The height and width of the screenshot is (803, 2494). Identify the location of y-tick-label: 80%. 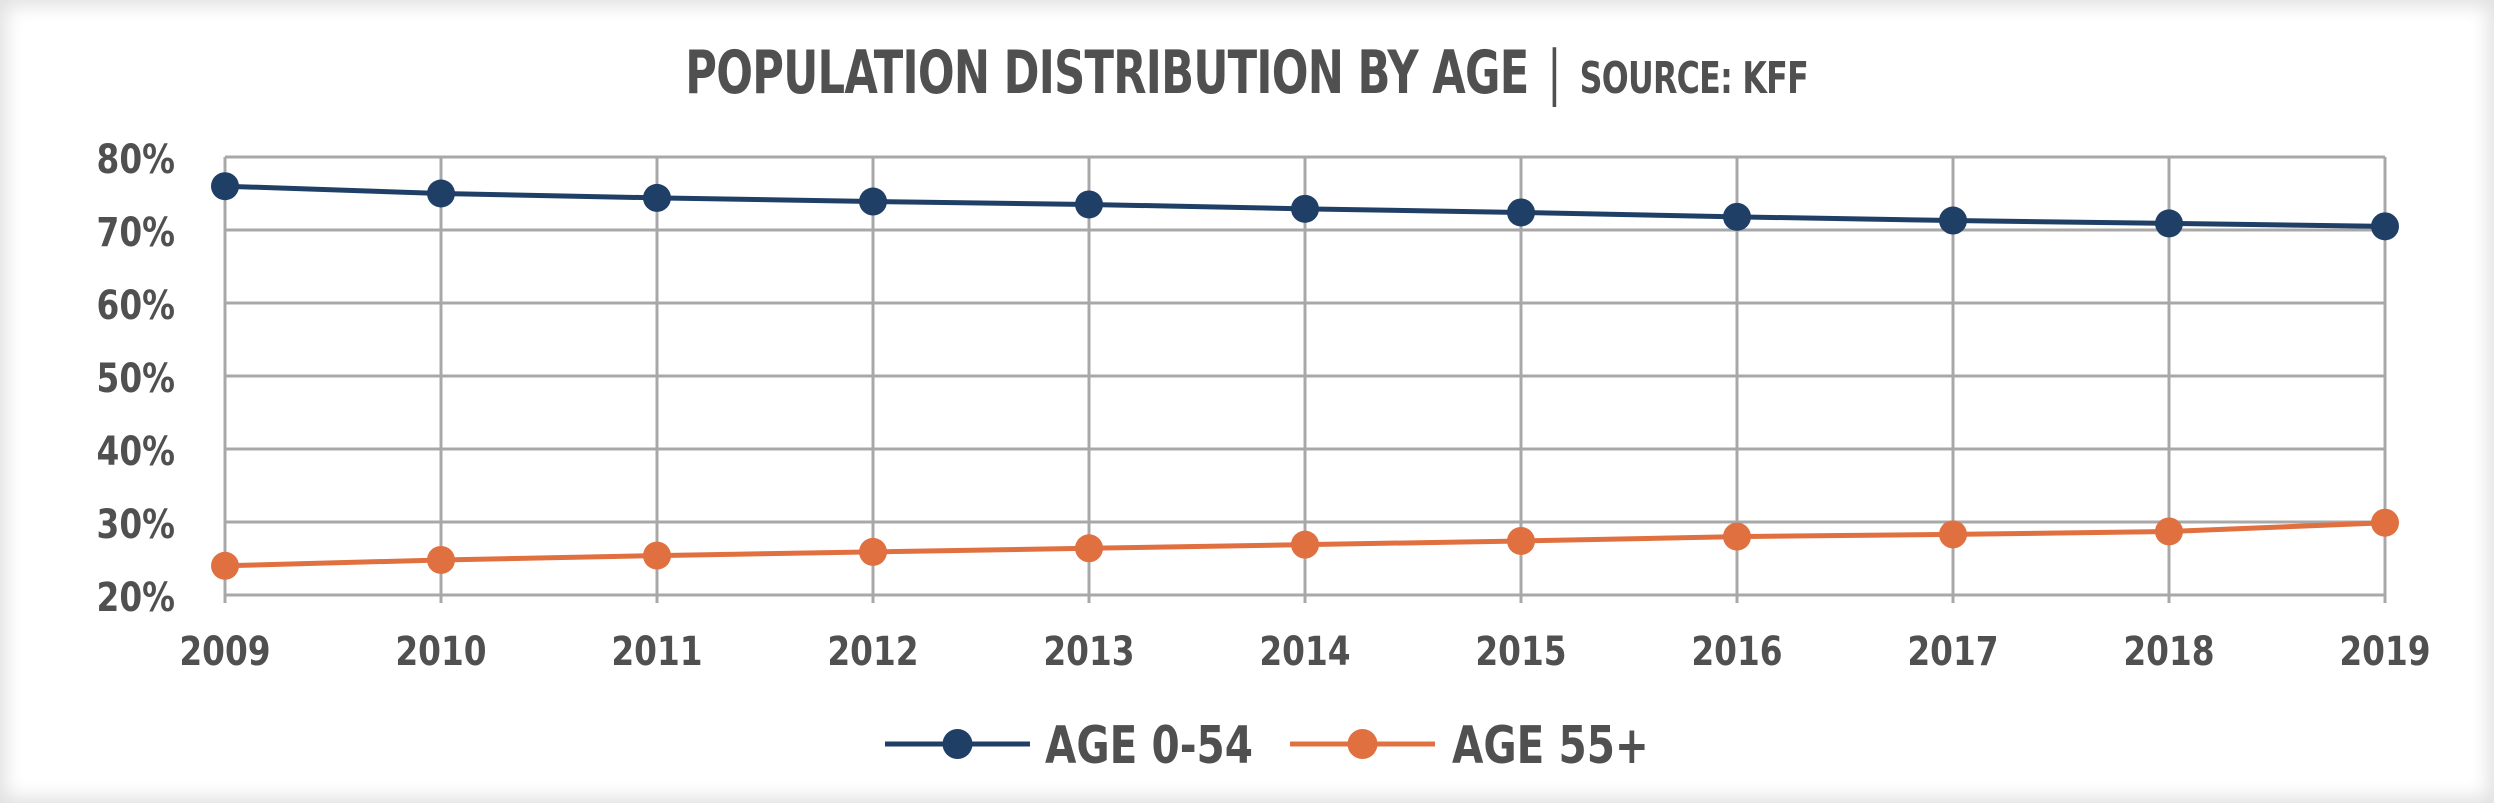
(136, 159).